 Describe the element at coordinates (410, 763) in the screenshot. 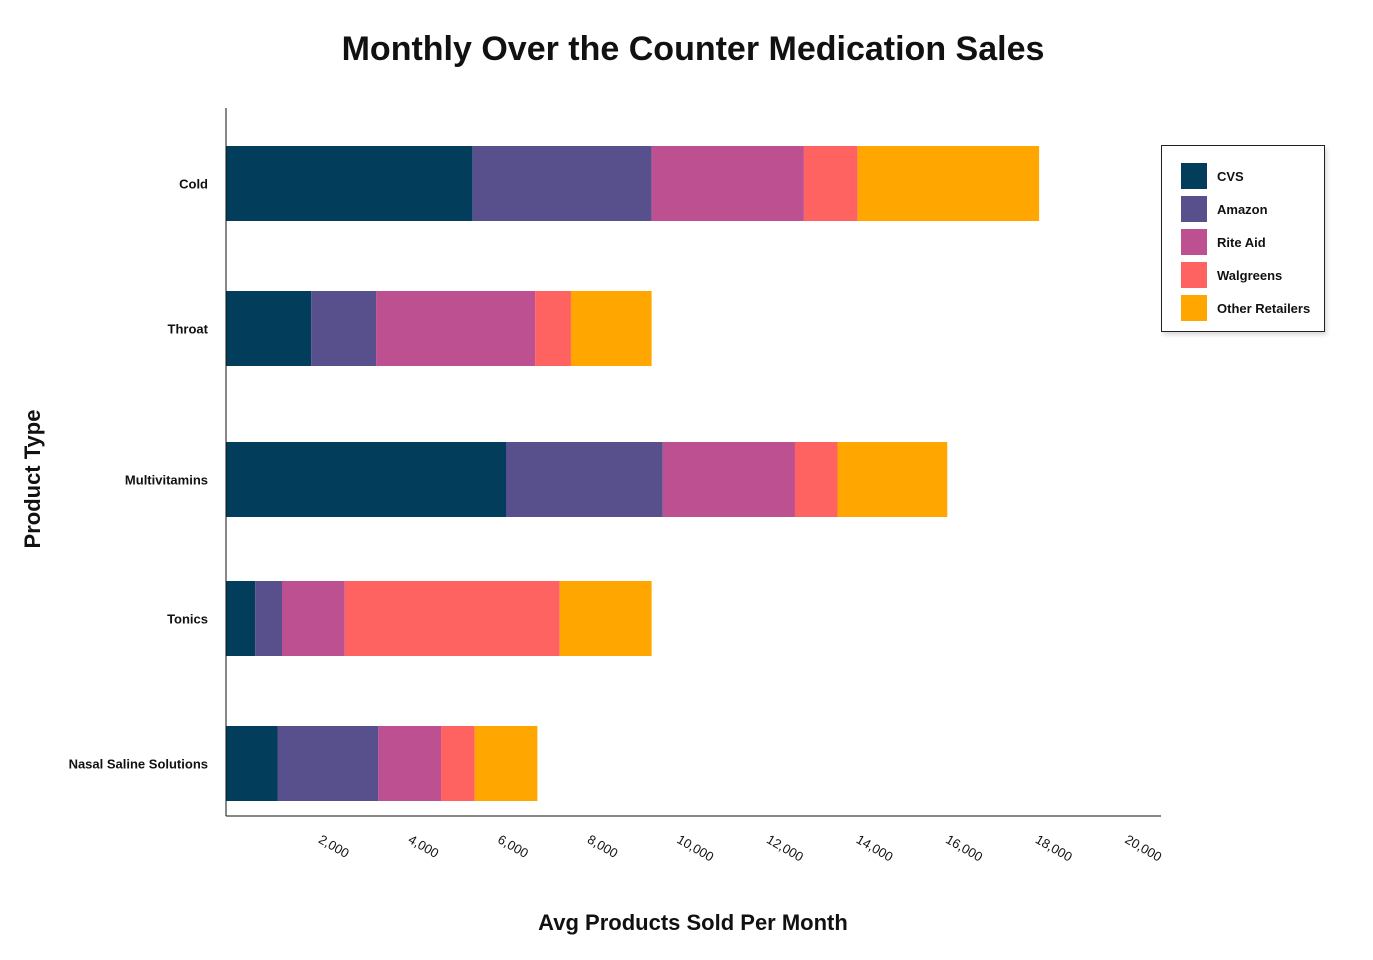

I see `bar-nasal-saline-solutions-rite-aid` at that location.